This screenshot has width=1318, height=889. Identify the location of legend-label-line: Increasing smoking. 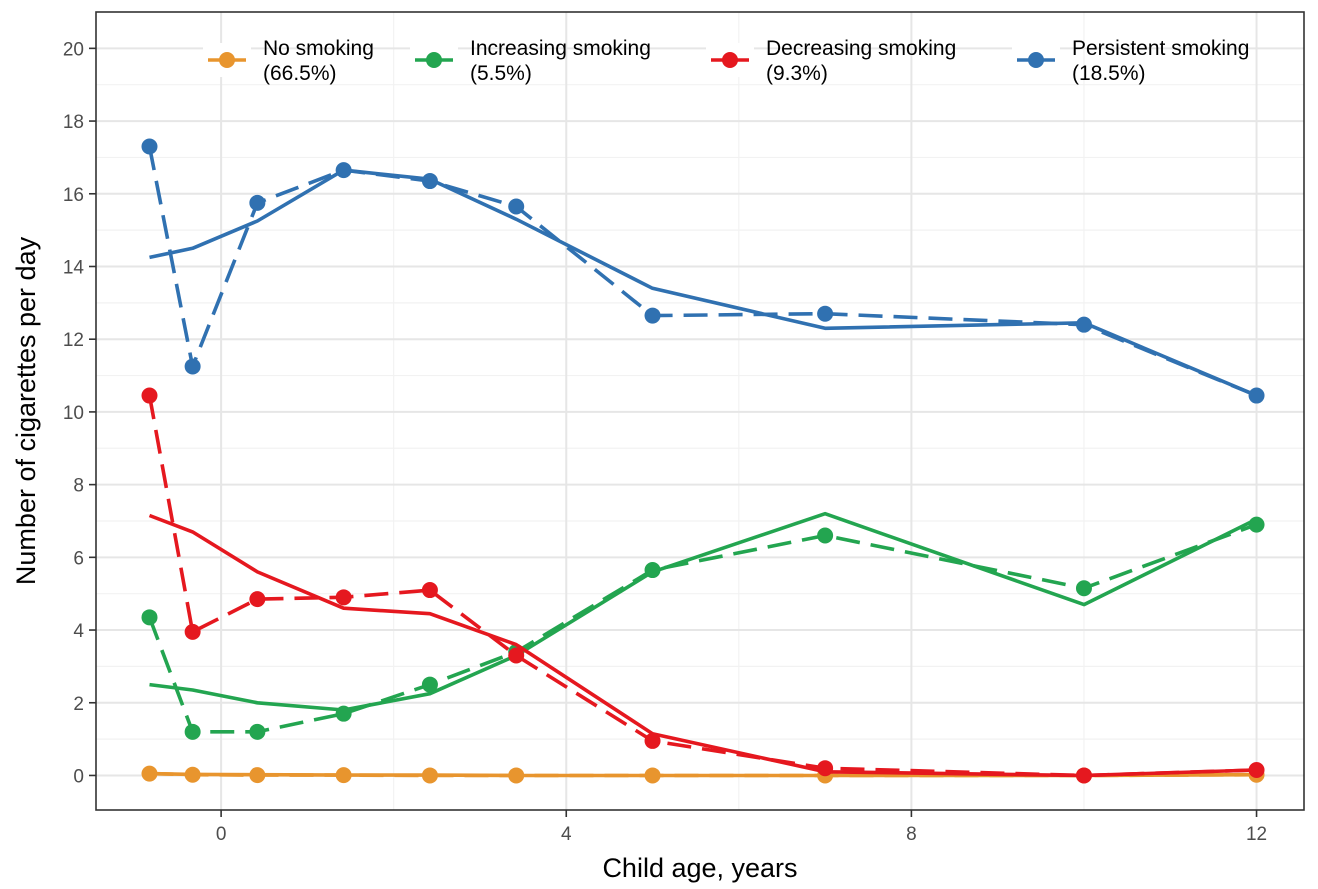
(560, 48).